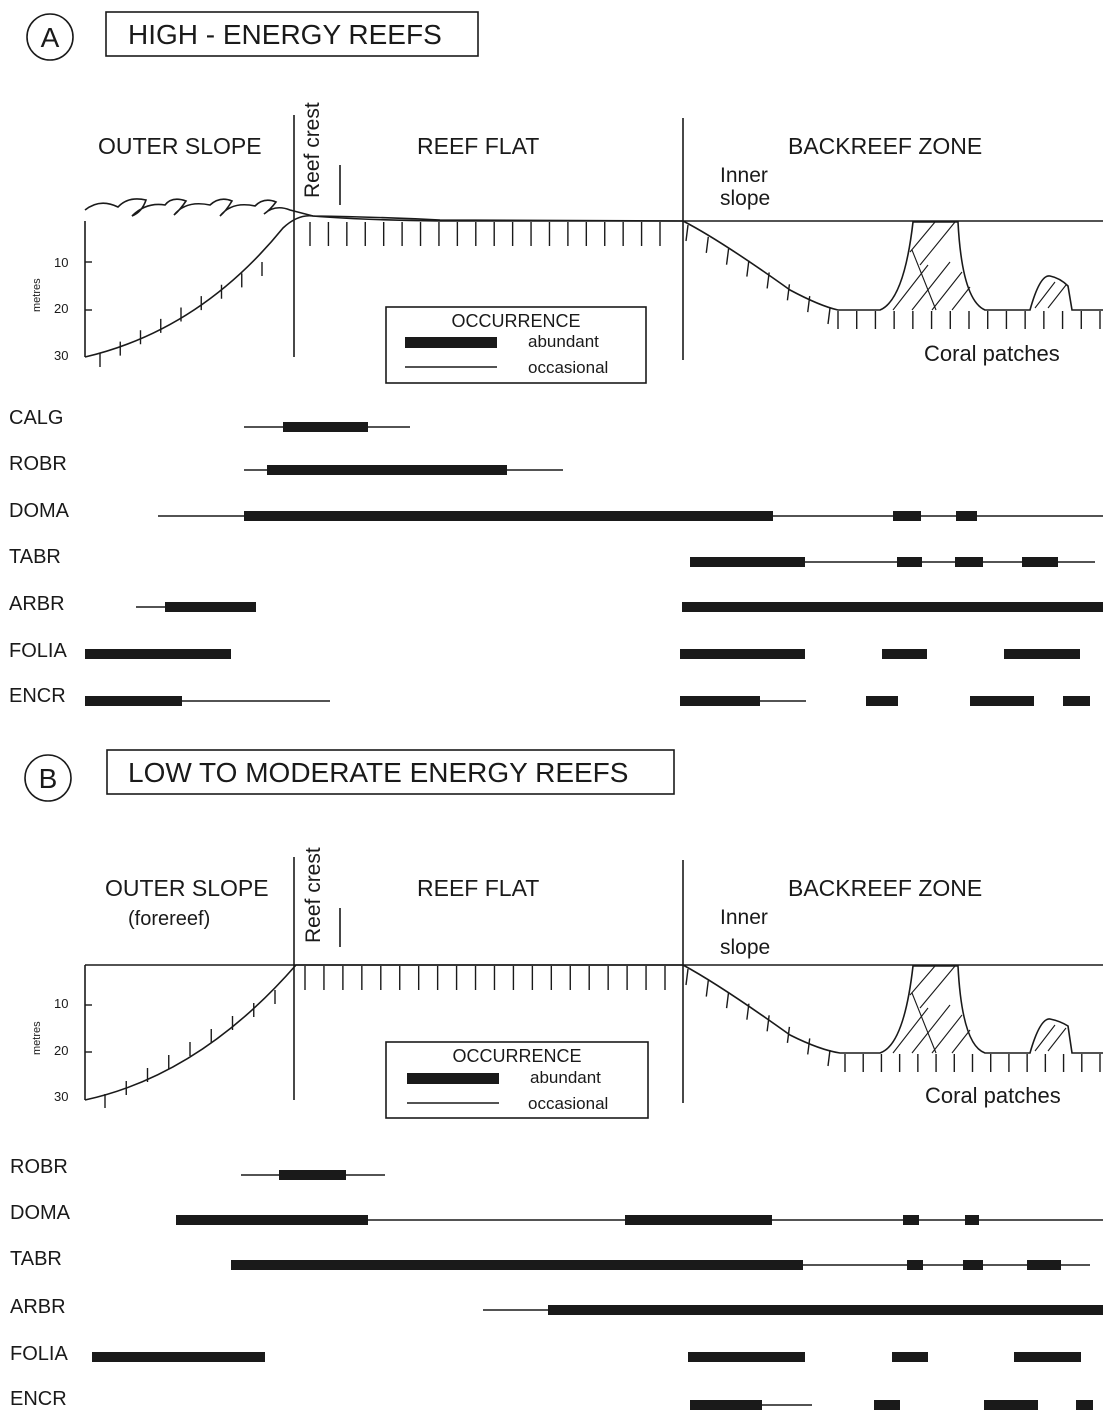 The image size is (1103, 1411). I want to click on panel-b-letter-circle, so click(48, 778).